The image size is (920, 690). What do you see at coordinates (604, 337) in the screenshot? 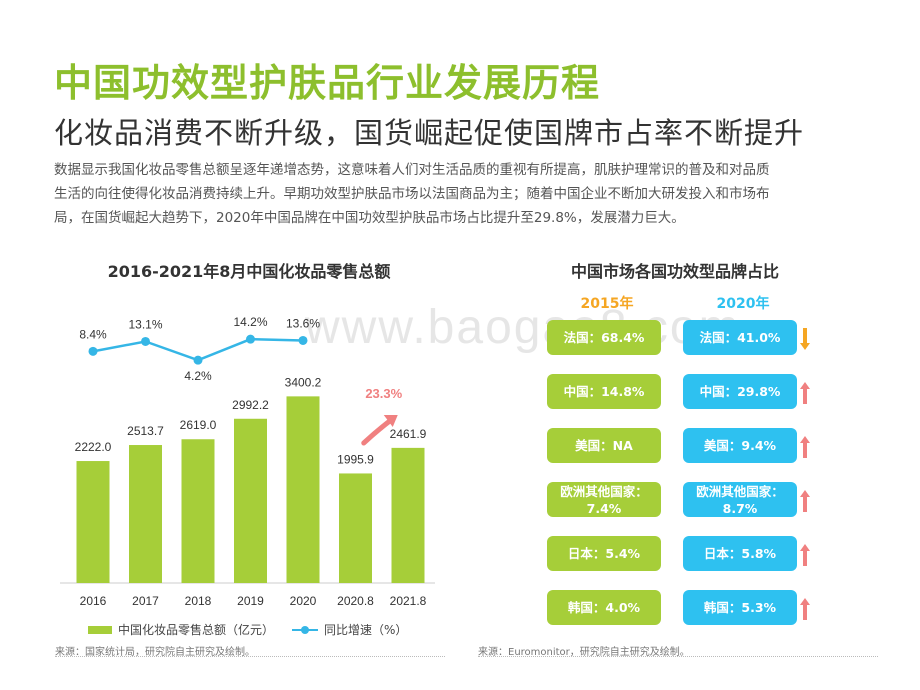
I see `share-2015-cell: 法国：68.4%` at bounding box center [604, 337].